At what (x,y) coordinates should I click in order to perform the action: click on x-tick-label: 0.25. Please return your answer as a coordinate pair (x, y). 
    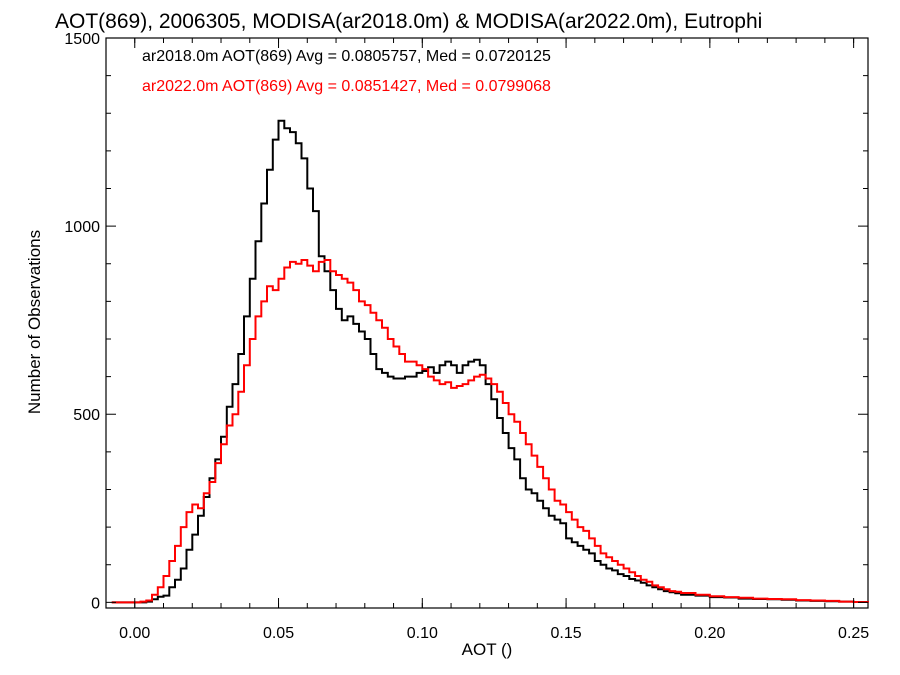
    Looking at the image, I should click on (853, 633).